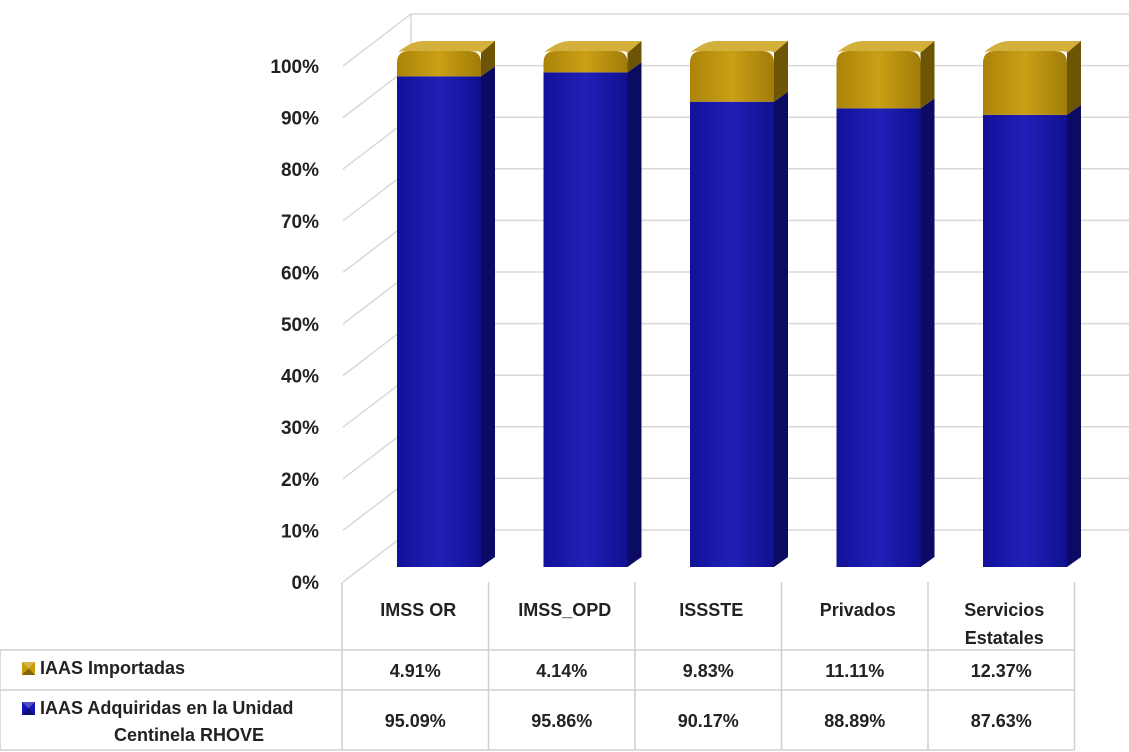  Describe the element at coordinates (858, 610) in the screenshot. I see `category-label: Privados` at that location.